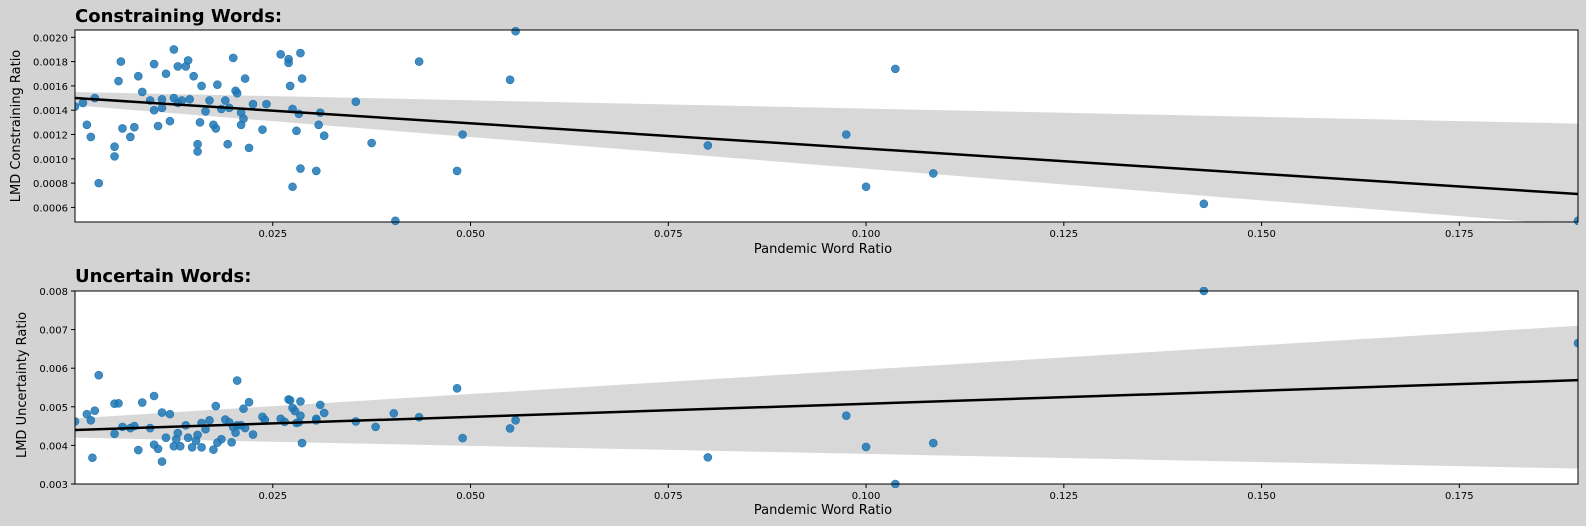 Image resolution: width=1586 pixels, height=526 pixels. What do you see at coordinates (50, 111) in the screenshot?
I see `constraining-y-tick-label: 0.0014` at bounding box center [50, 111].